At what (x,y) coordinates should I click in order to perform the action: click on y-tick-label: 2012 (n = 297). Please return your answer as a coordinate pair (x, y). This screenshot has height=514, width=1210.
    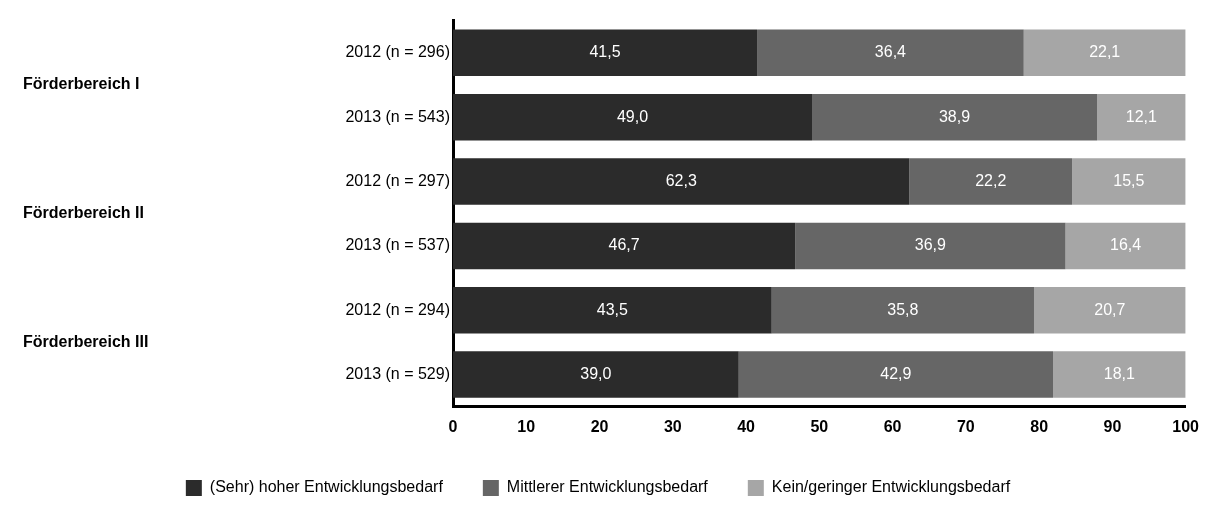
    Looking at the image, I should click on (397, 180).